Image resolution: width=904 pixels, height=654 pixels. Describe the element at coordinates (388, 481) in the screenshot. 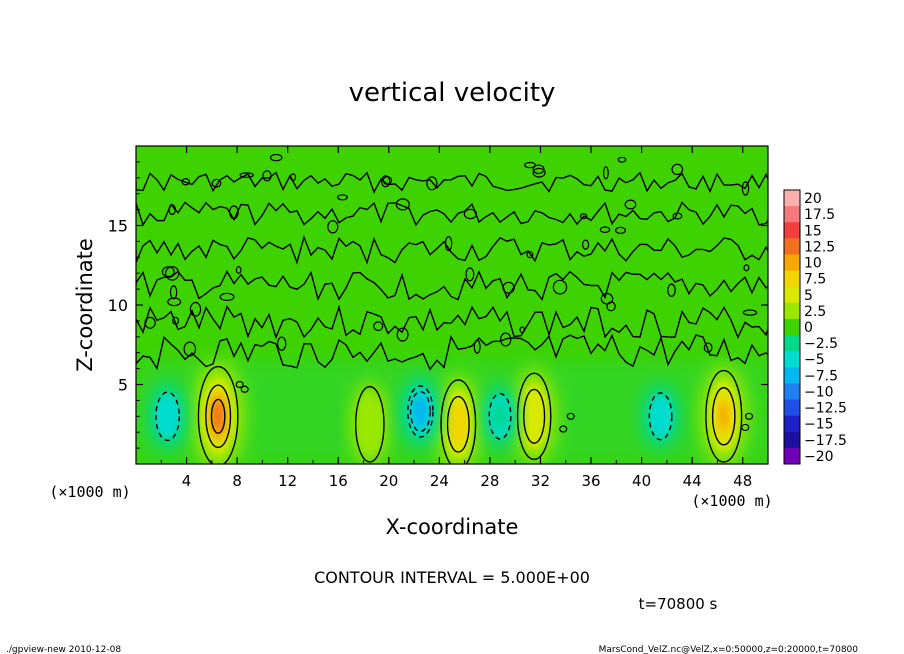

I see `x-tick-label: 20` at that location.